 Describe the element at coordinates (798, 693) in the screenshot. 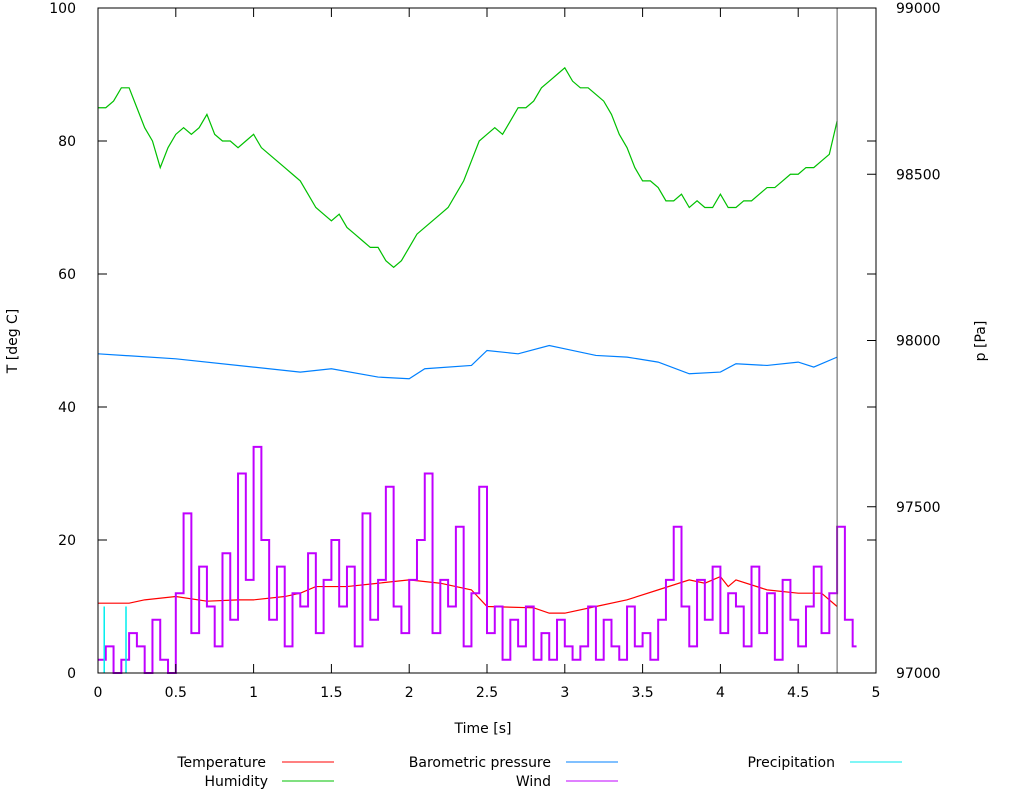

I see `x-tick-label: 4.5` at that location.